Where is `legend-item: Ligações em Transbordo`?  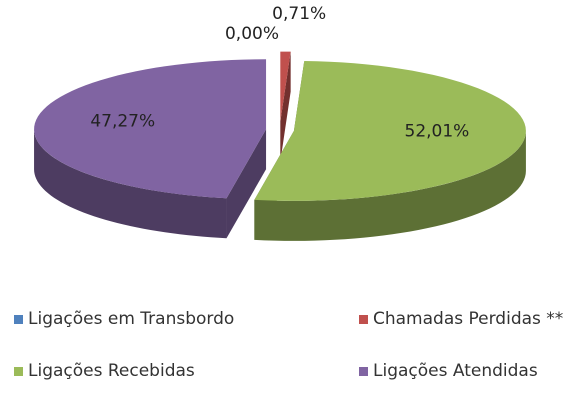 legend-item: Ligações em Transbordo is located at coordinates (186, 319).